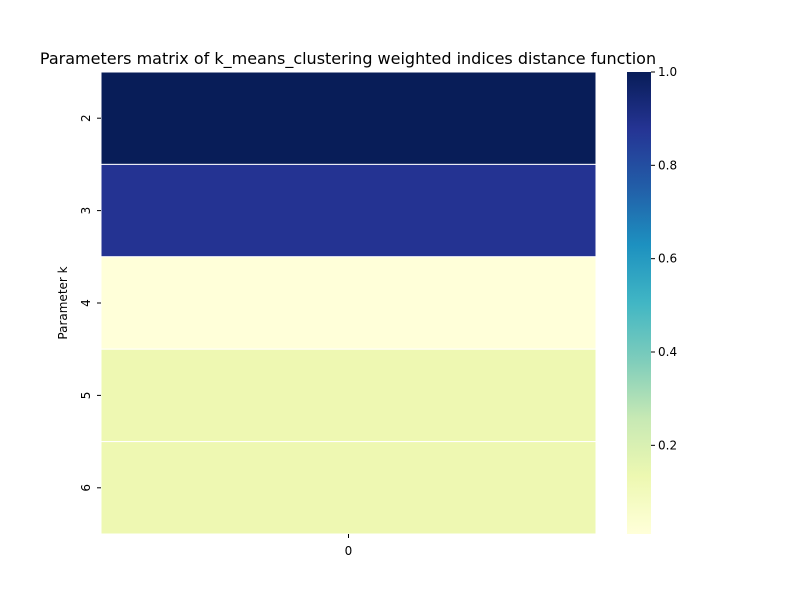 The image size is (800, 600). I want to click on y-tick-label: 5, so click(86, 396).